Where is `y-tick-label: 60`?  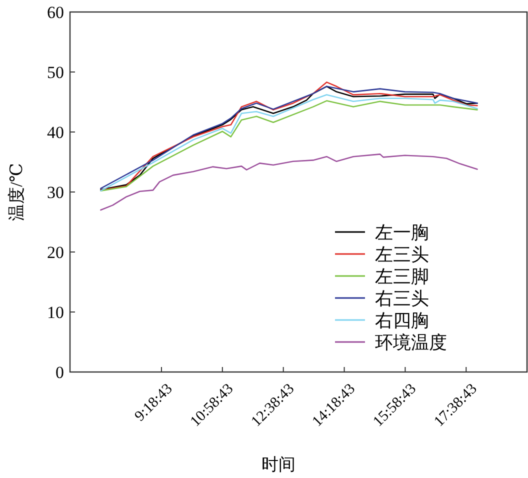
y-tick-label: 60 is located at coordinates (55, 12).